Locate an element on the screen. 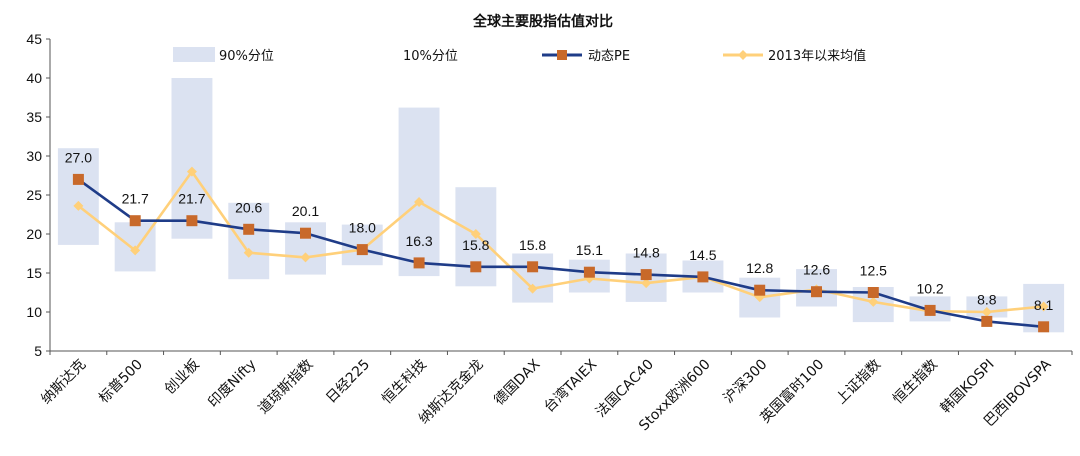  y-tick-label: 45 is located at coordinates (34, 39).